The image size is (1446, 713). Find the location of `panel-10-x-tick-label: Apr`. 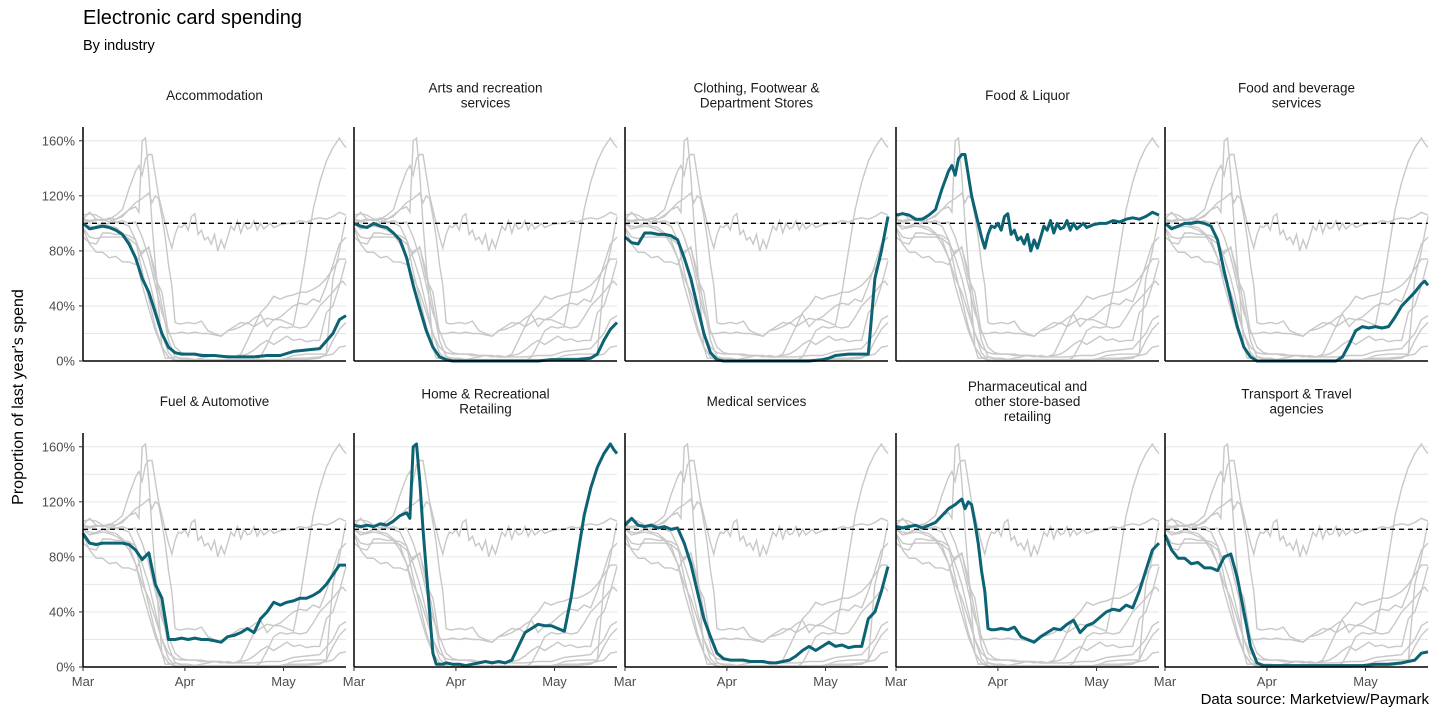

panel-10-x-tick-label: Apr is located at coordinates (1267, 681).